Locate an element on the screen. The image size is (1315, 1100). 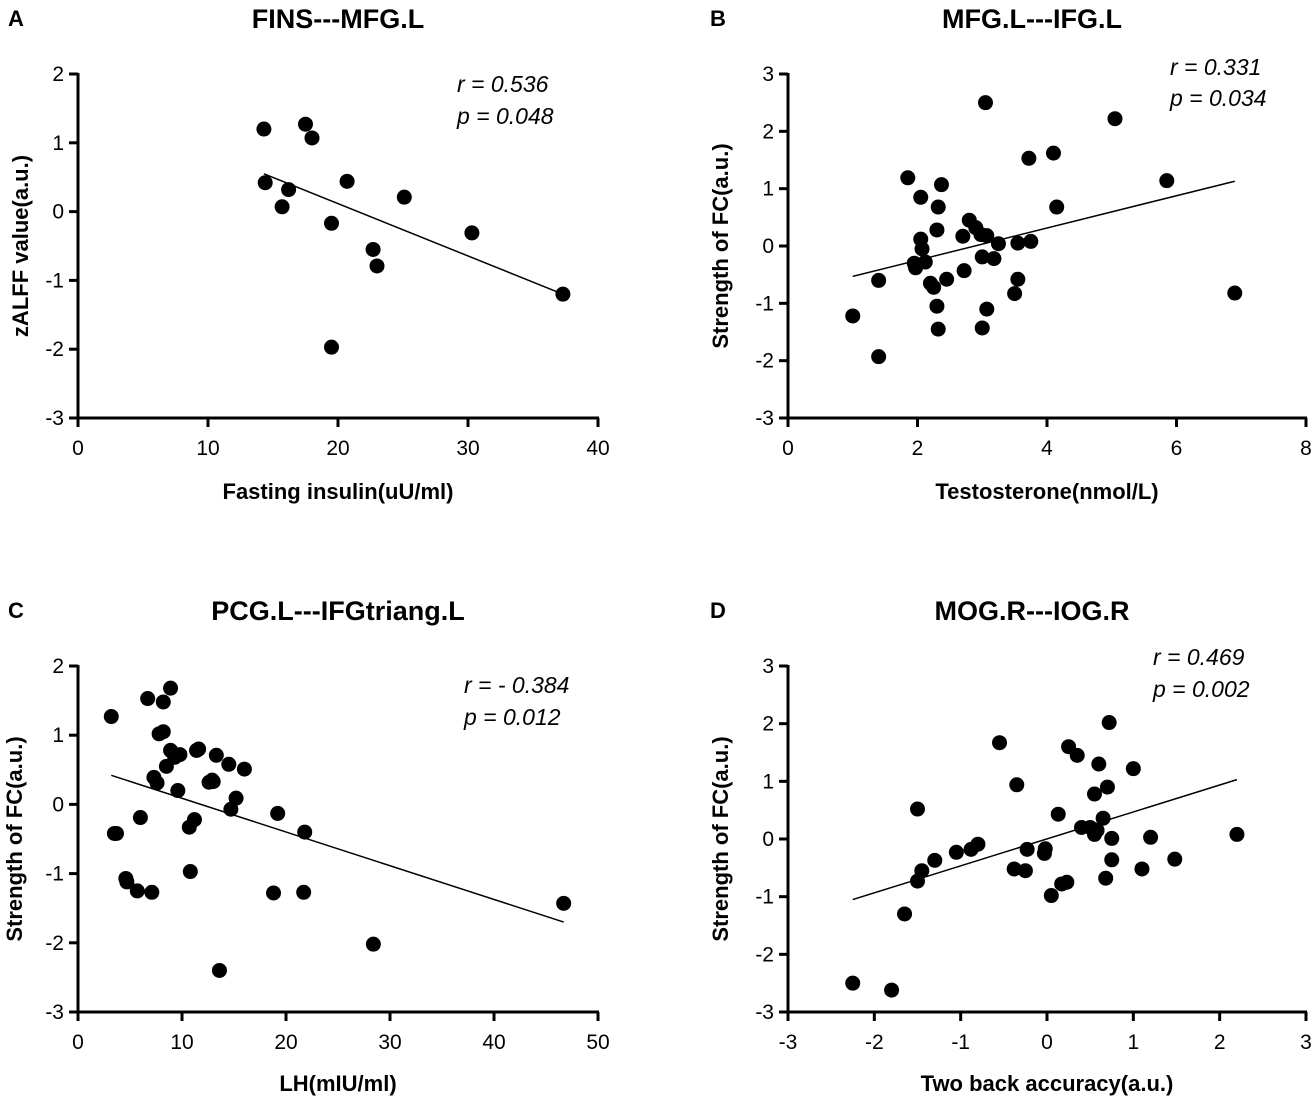
panel-c-y-tick-label: 0 is located at coordinates (58, 804).